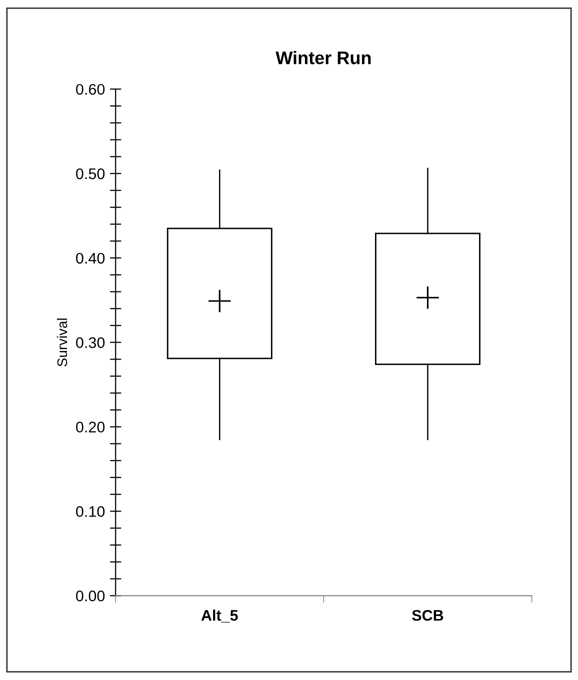 This screenshot has height=680, width=578. I want to click on y-tick-label: 0.60, so click(90, 89).